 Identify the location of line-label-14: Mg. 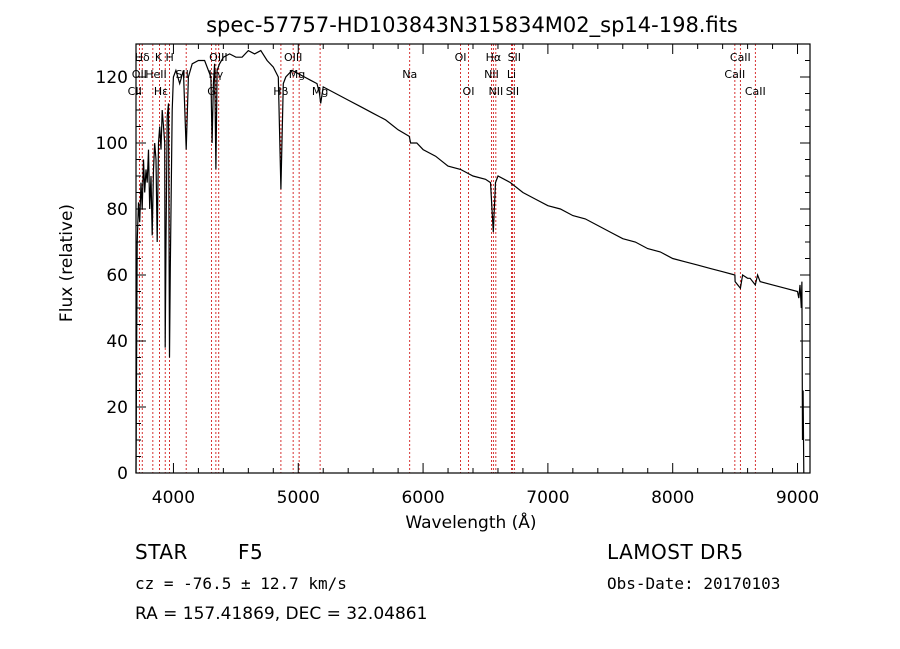
(320, 91).